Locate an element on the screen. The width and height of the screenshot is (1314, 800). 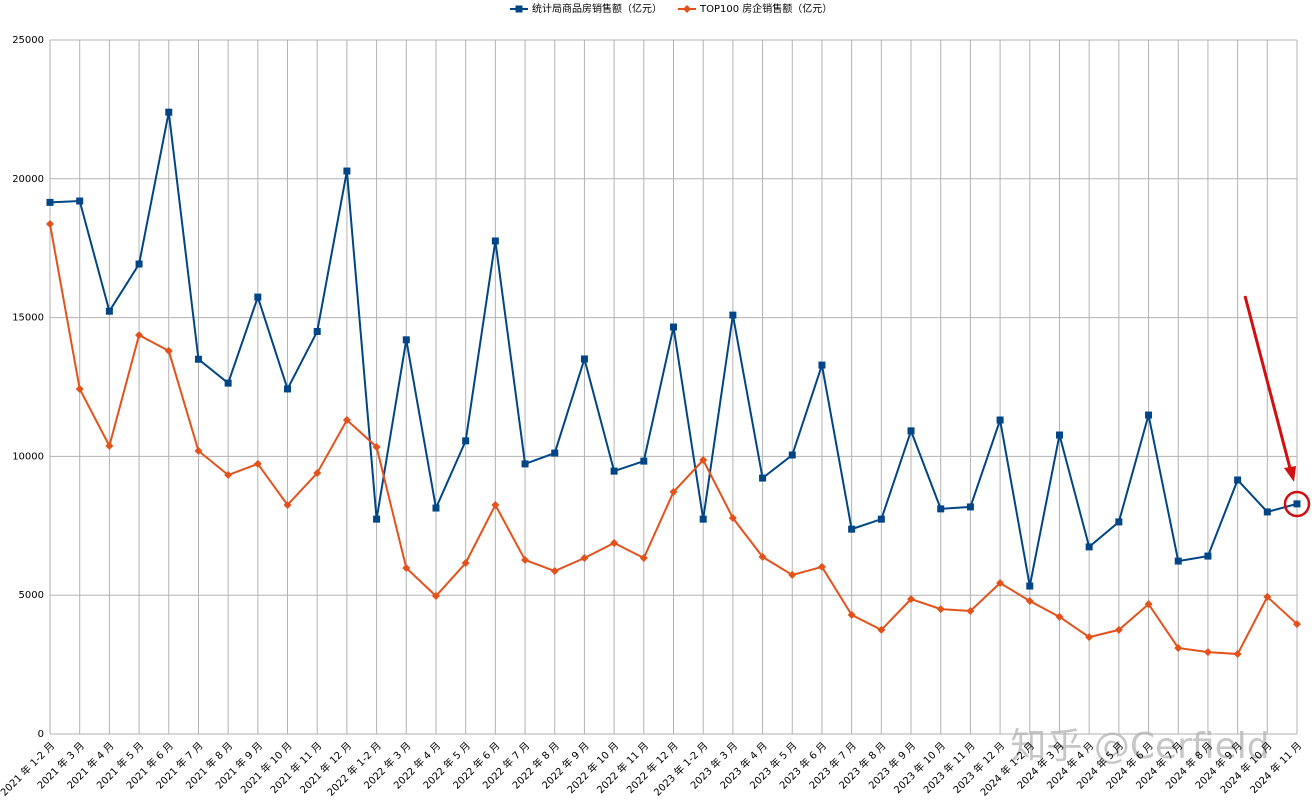
x-tick-label: 2021 年 11 月 is located at coordinates (295, 767).